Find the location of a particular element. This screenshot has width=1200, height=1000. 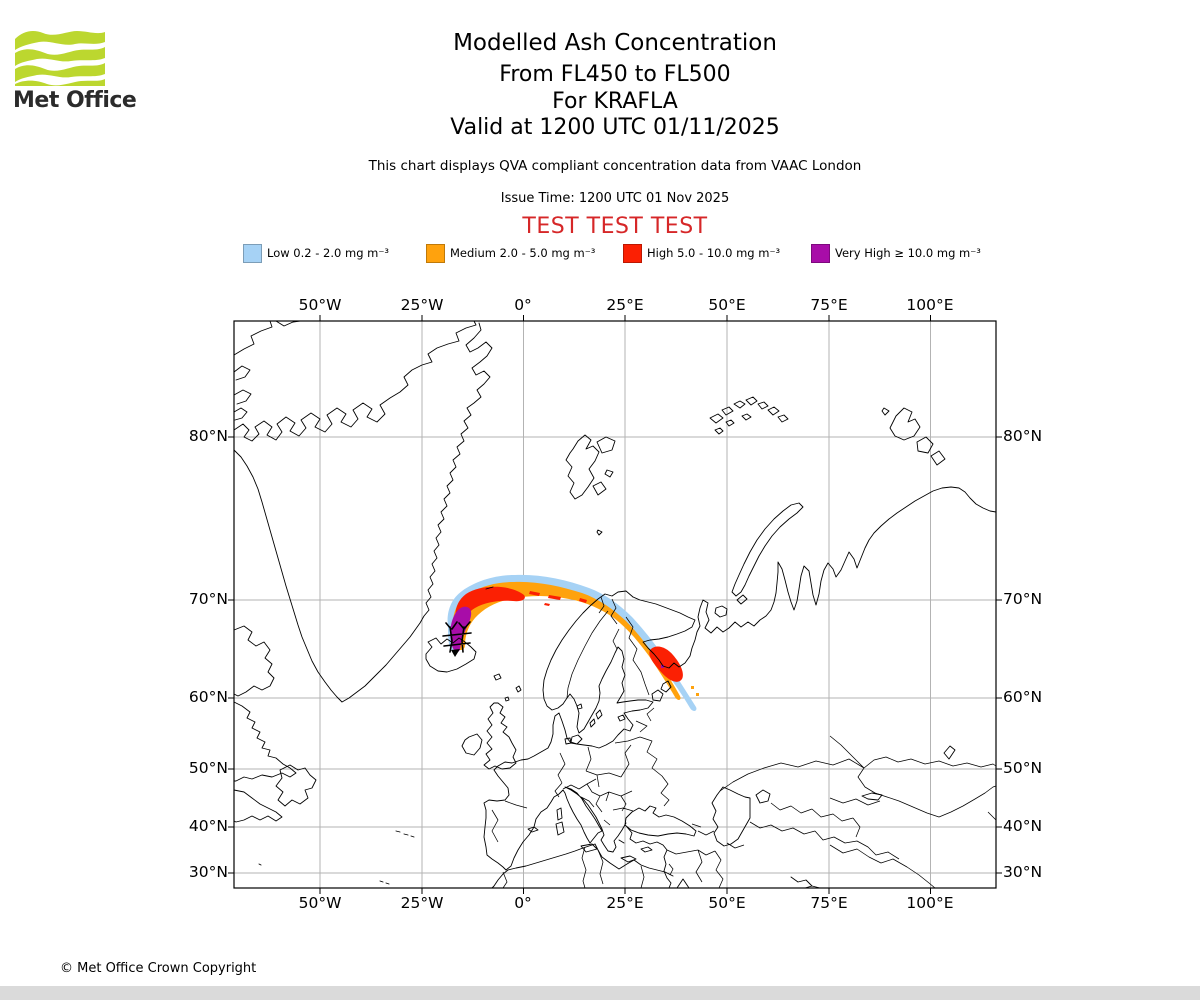

coast-russian-arctic is located at coordinates (814, 577).